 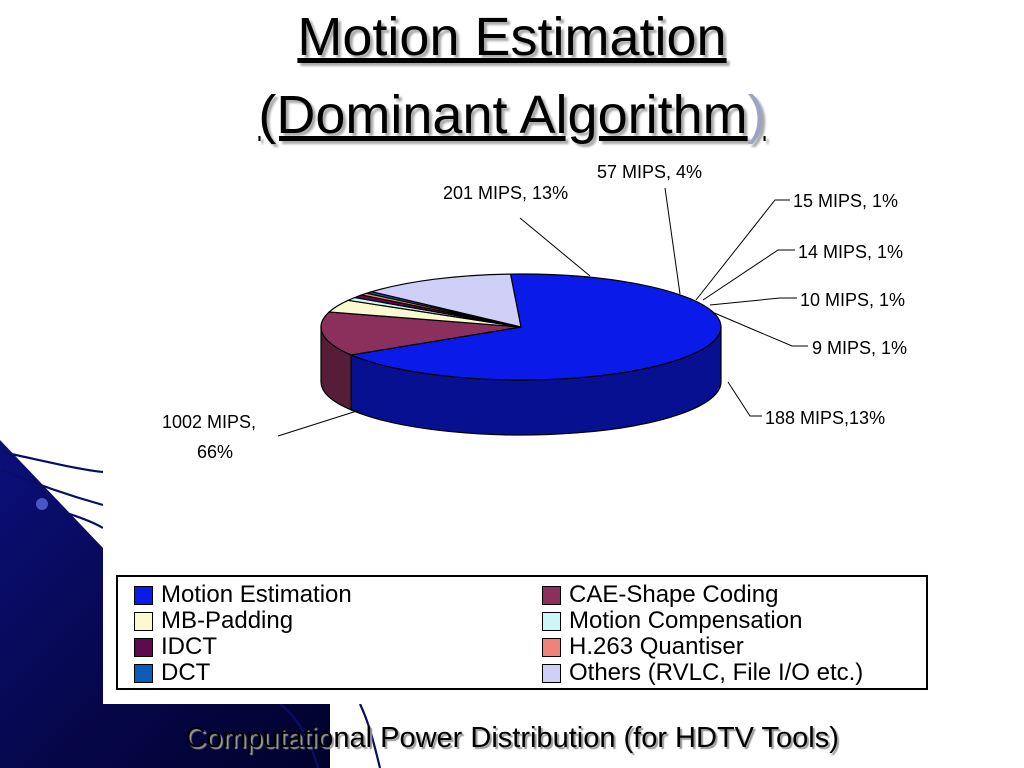 What do you see at coordinates (186, 672) in the screenshot?
I see `legend-label: DCT` at bounding box center [186, 672].